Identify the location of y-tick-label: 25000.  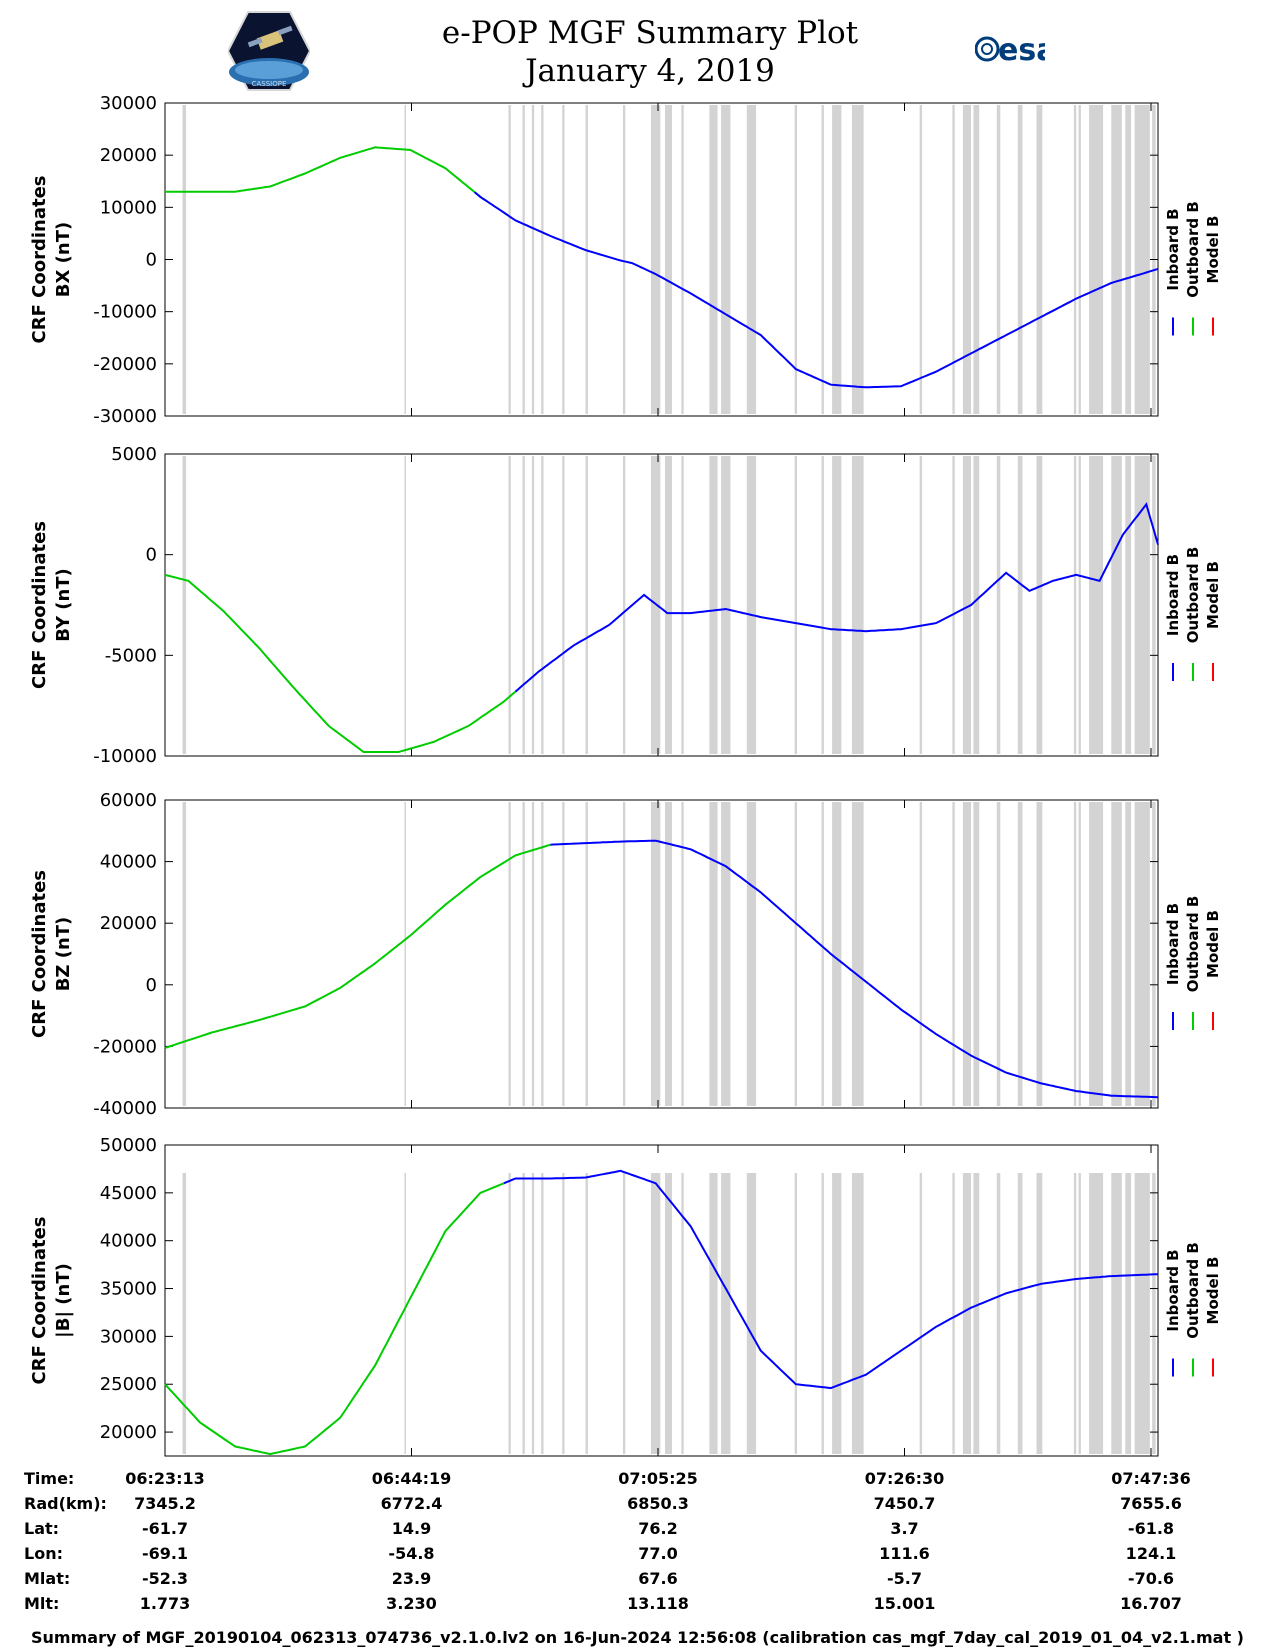
(128, 1384).